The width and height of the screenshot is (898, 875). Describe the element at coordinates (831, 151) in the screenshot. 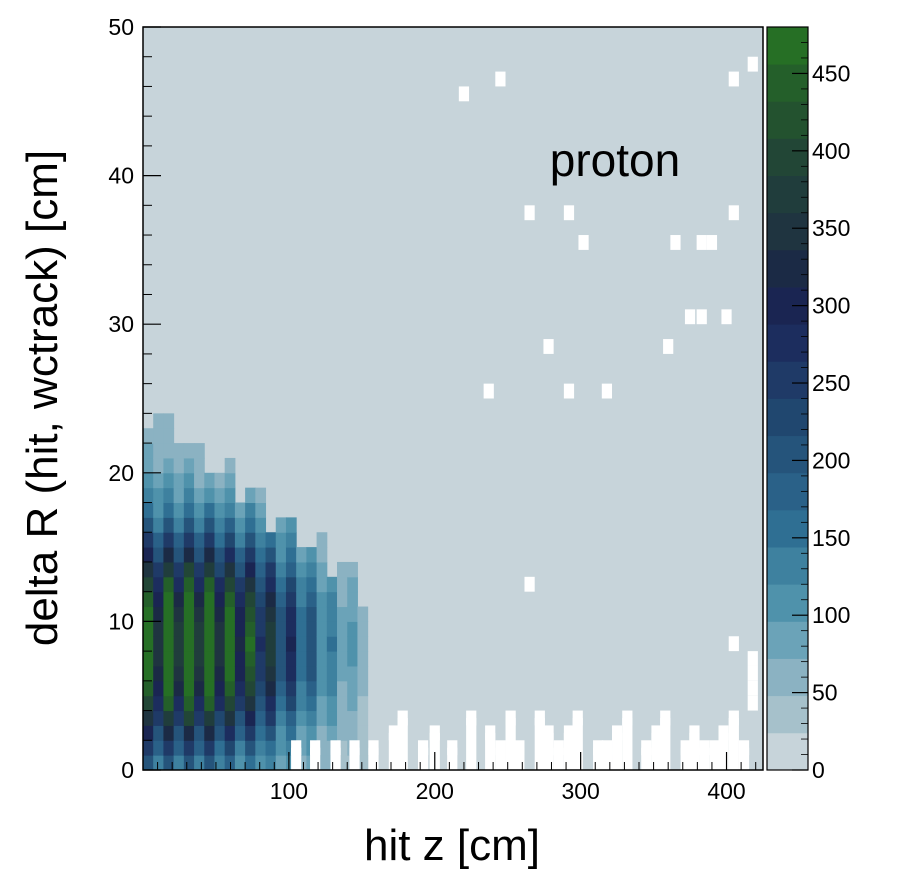

I see `color-scale-tick-label: 400` at that location.